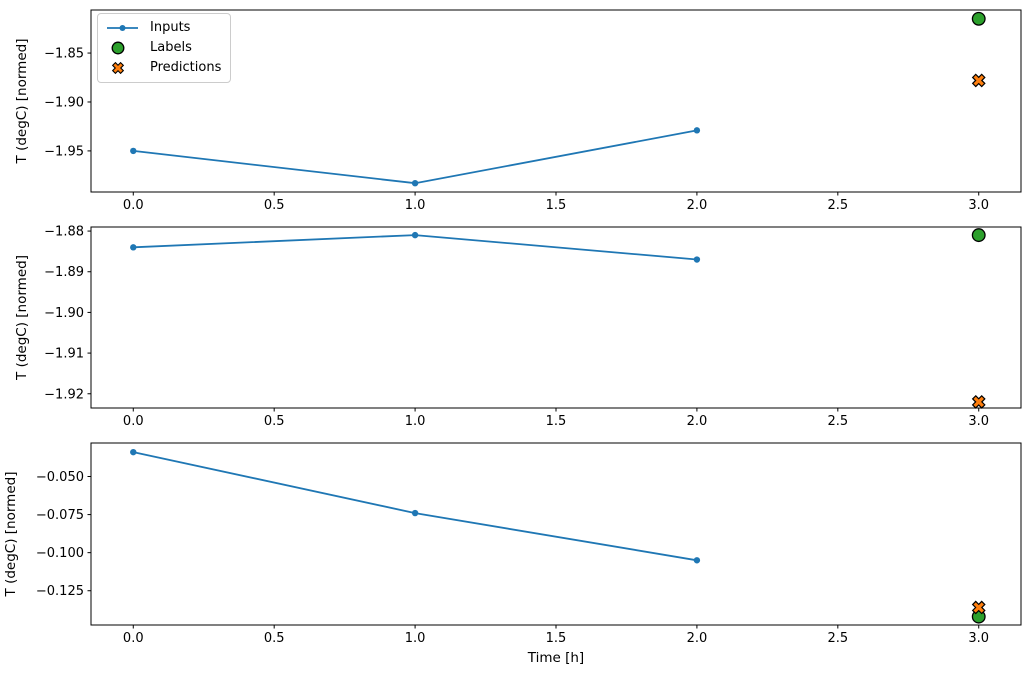 This screenshot has width=1030, height=679. Describe the element at coordinates (123, 28) in the screenshot. I see `inputs-legend-icon` at that location.